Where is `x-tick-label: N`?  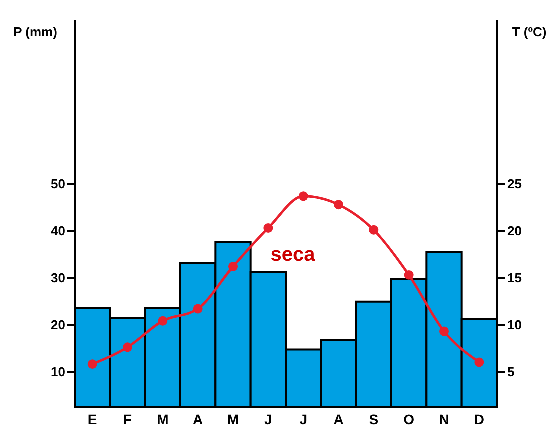
x-tick-label: N is located at coordinates (444, 420).